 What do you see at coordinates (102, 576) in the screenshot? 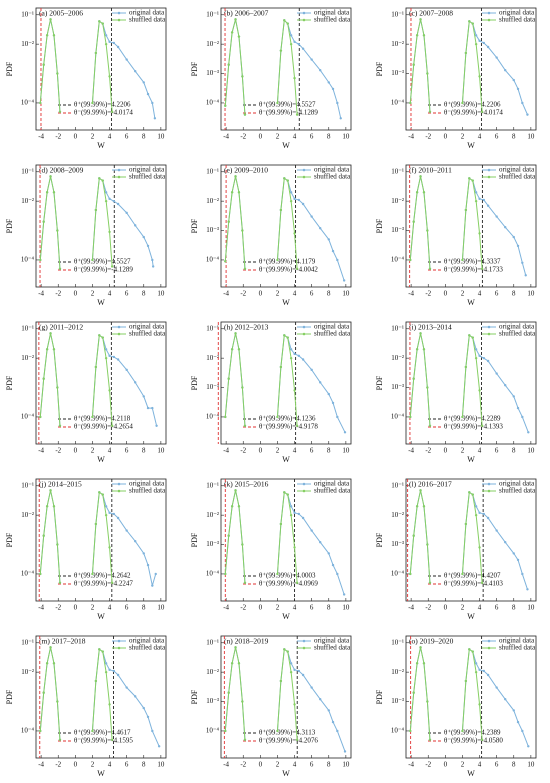
I see `threshold-label: θ⁺(99.99%)=4.2642` at bounding box center [102, 576].